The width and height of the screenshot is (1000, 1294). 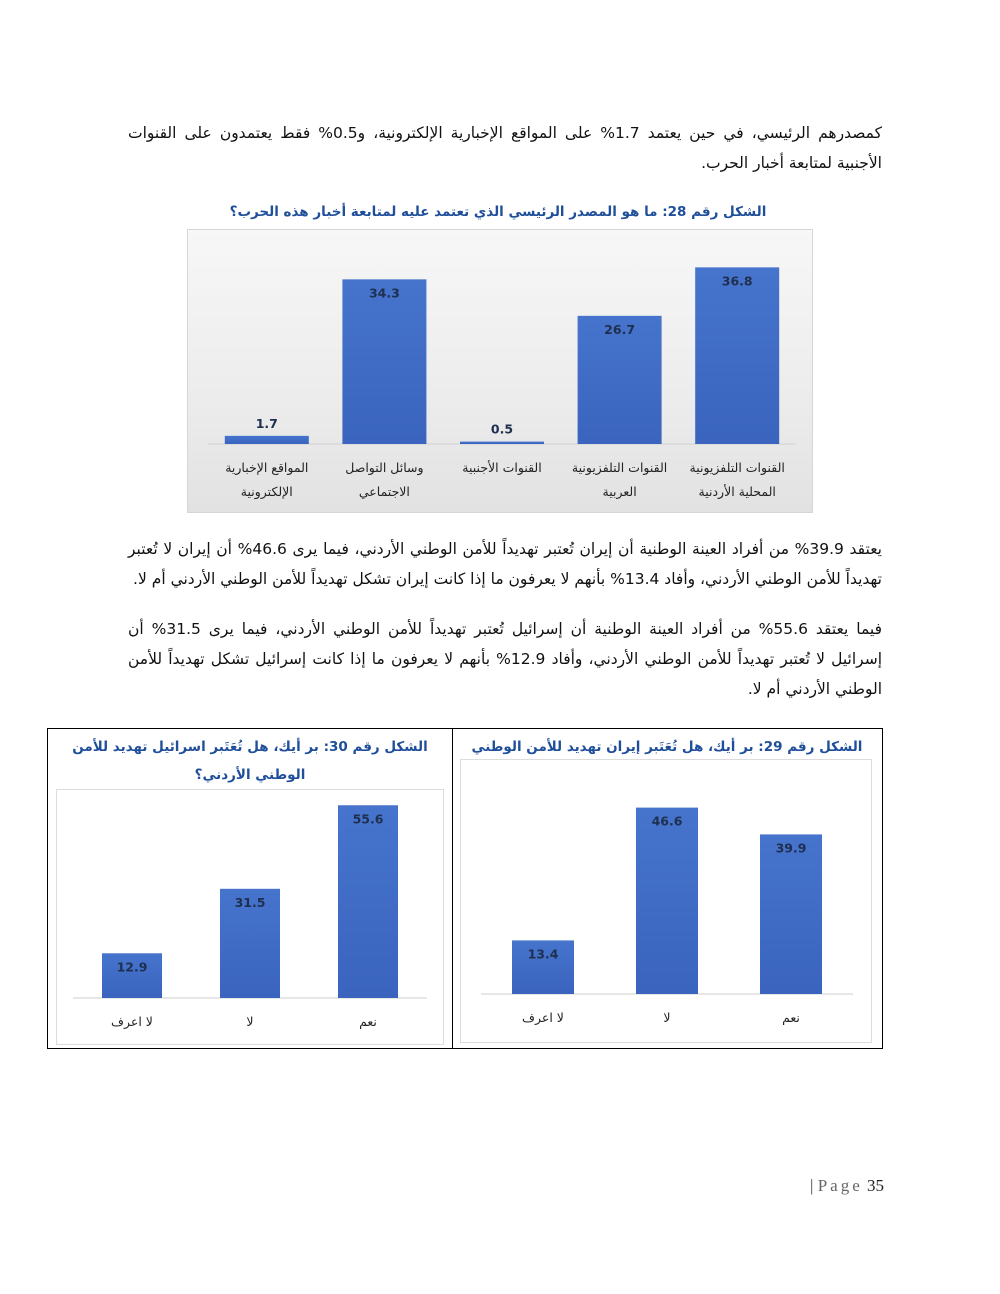 I want to click on category-label-2: العربية, so click(x=620, y=492).